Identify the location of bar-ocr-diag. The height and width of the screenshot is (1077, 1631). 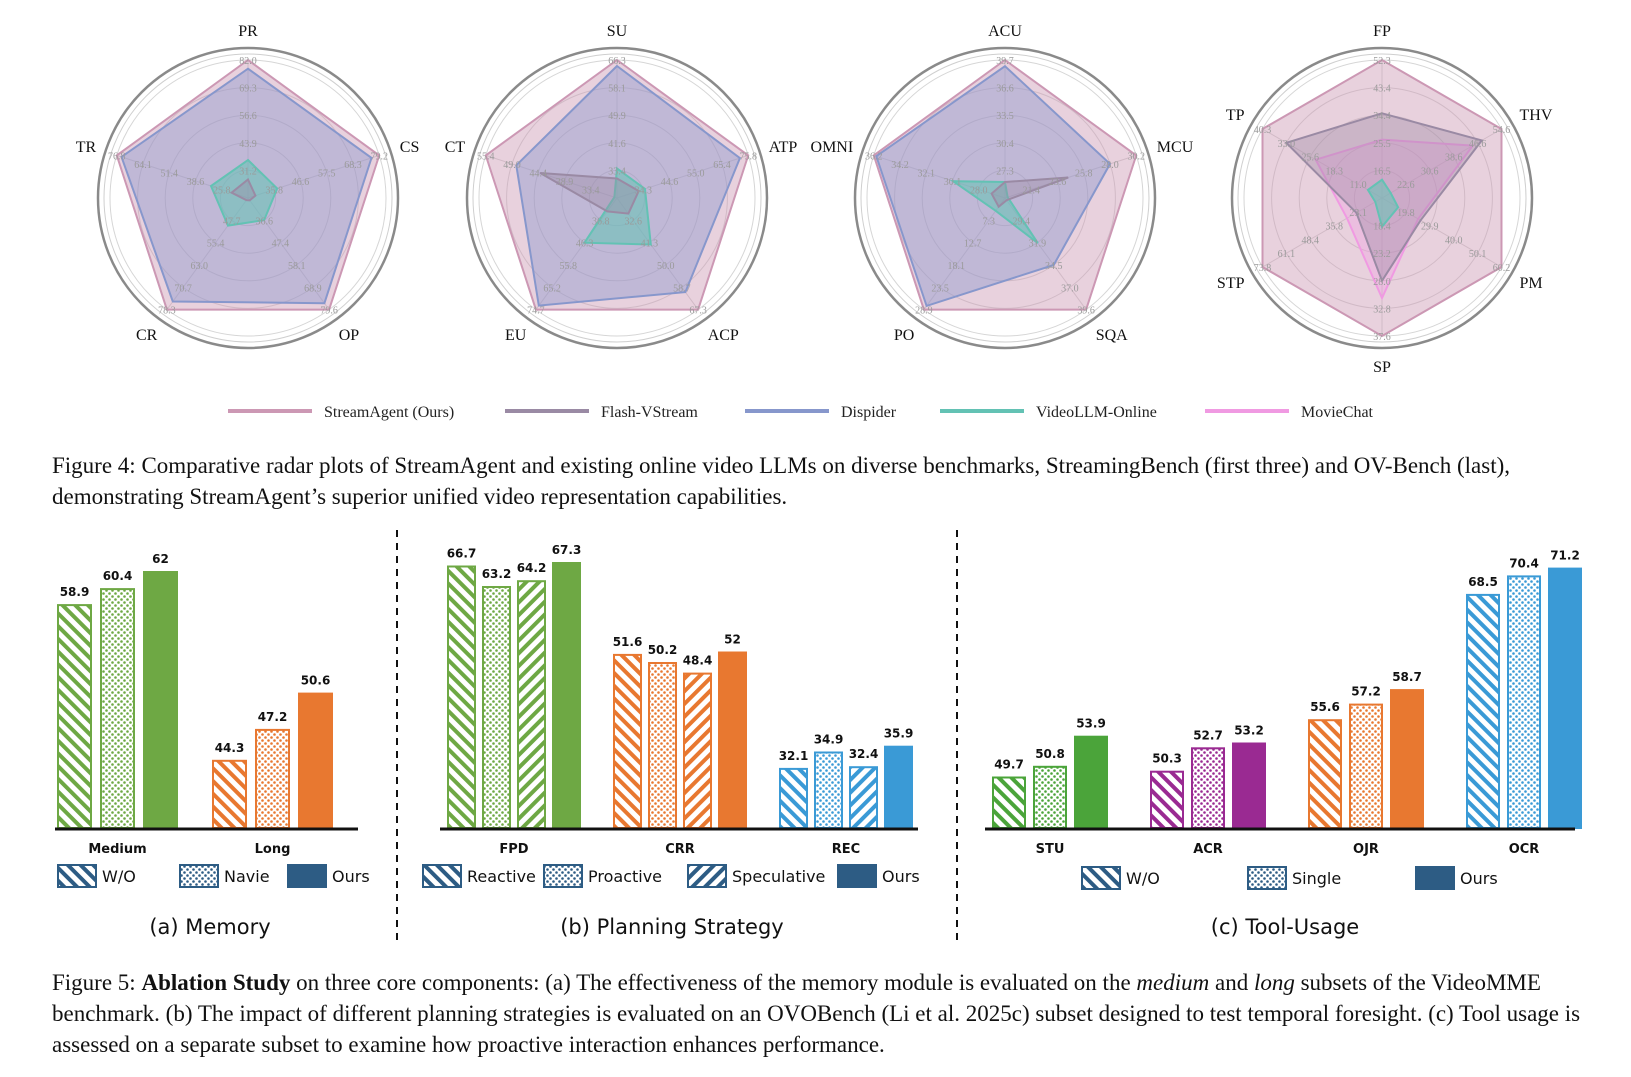
(1483, 711).